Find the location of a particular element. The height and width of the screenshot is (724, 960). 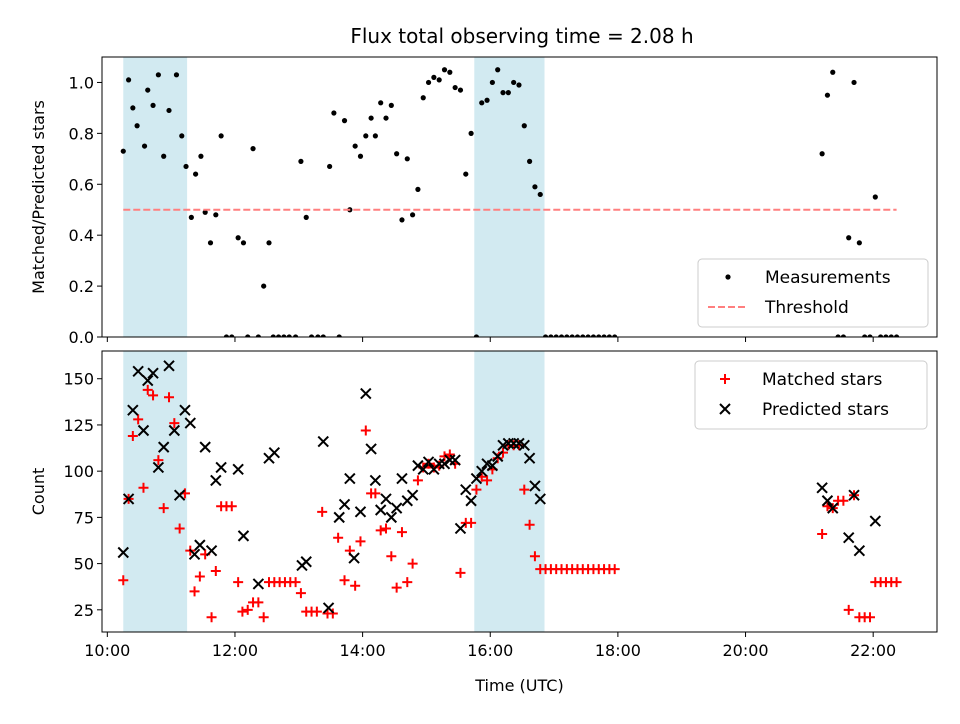

y-tick-label: 75 is located at coordinates (84, 517).